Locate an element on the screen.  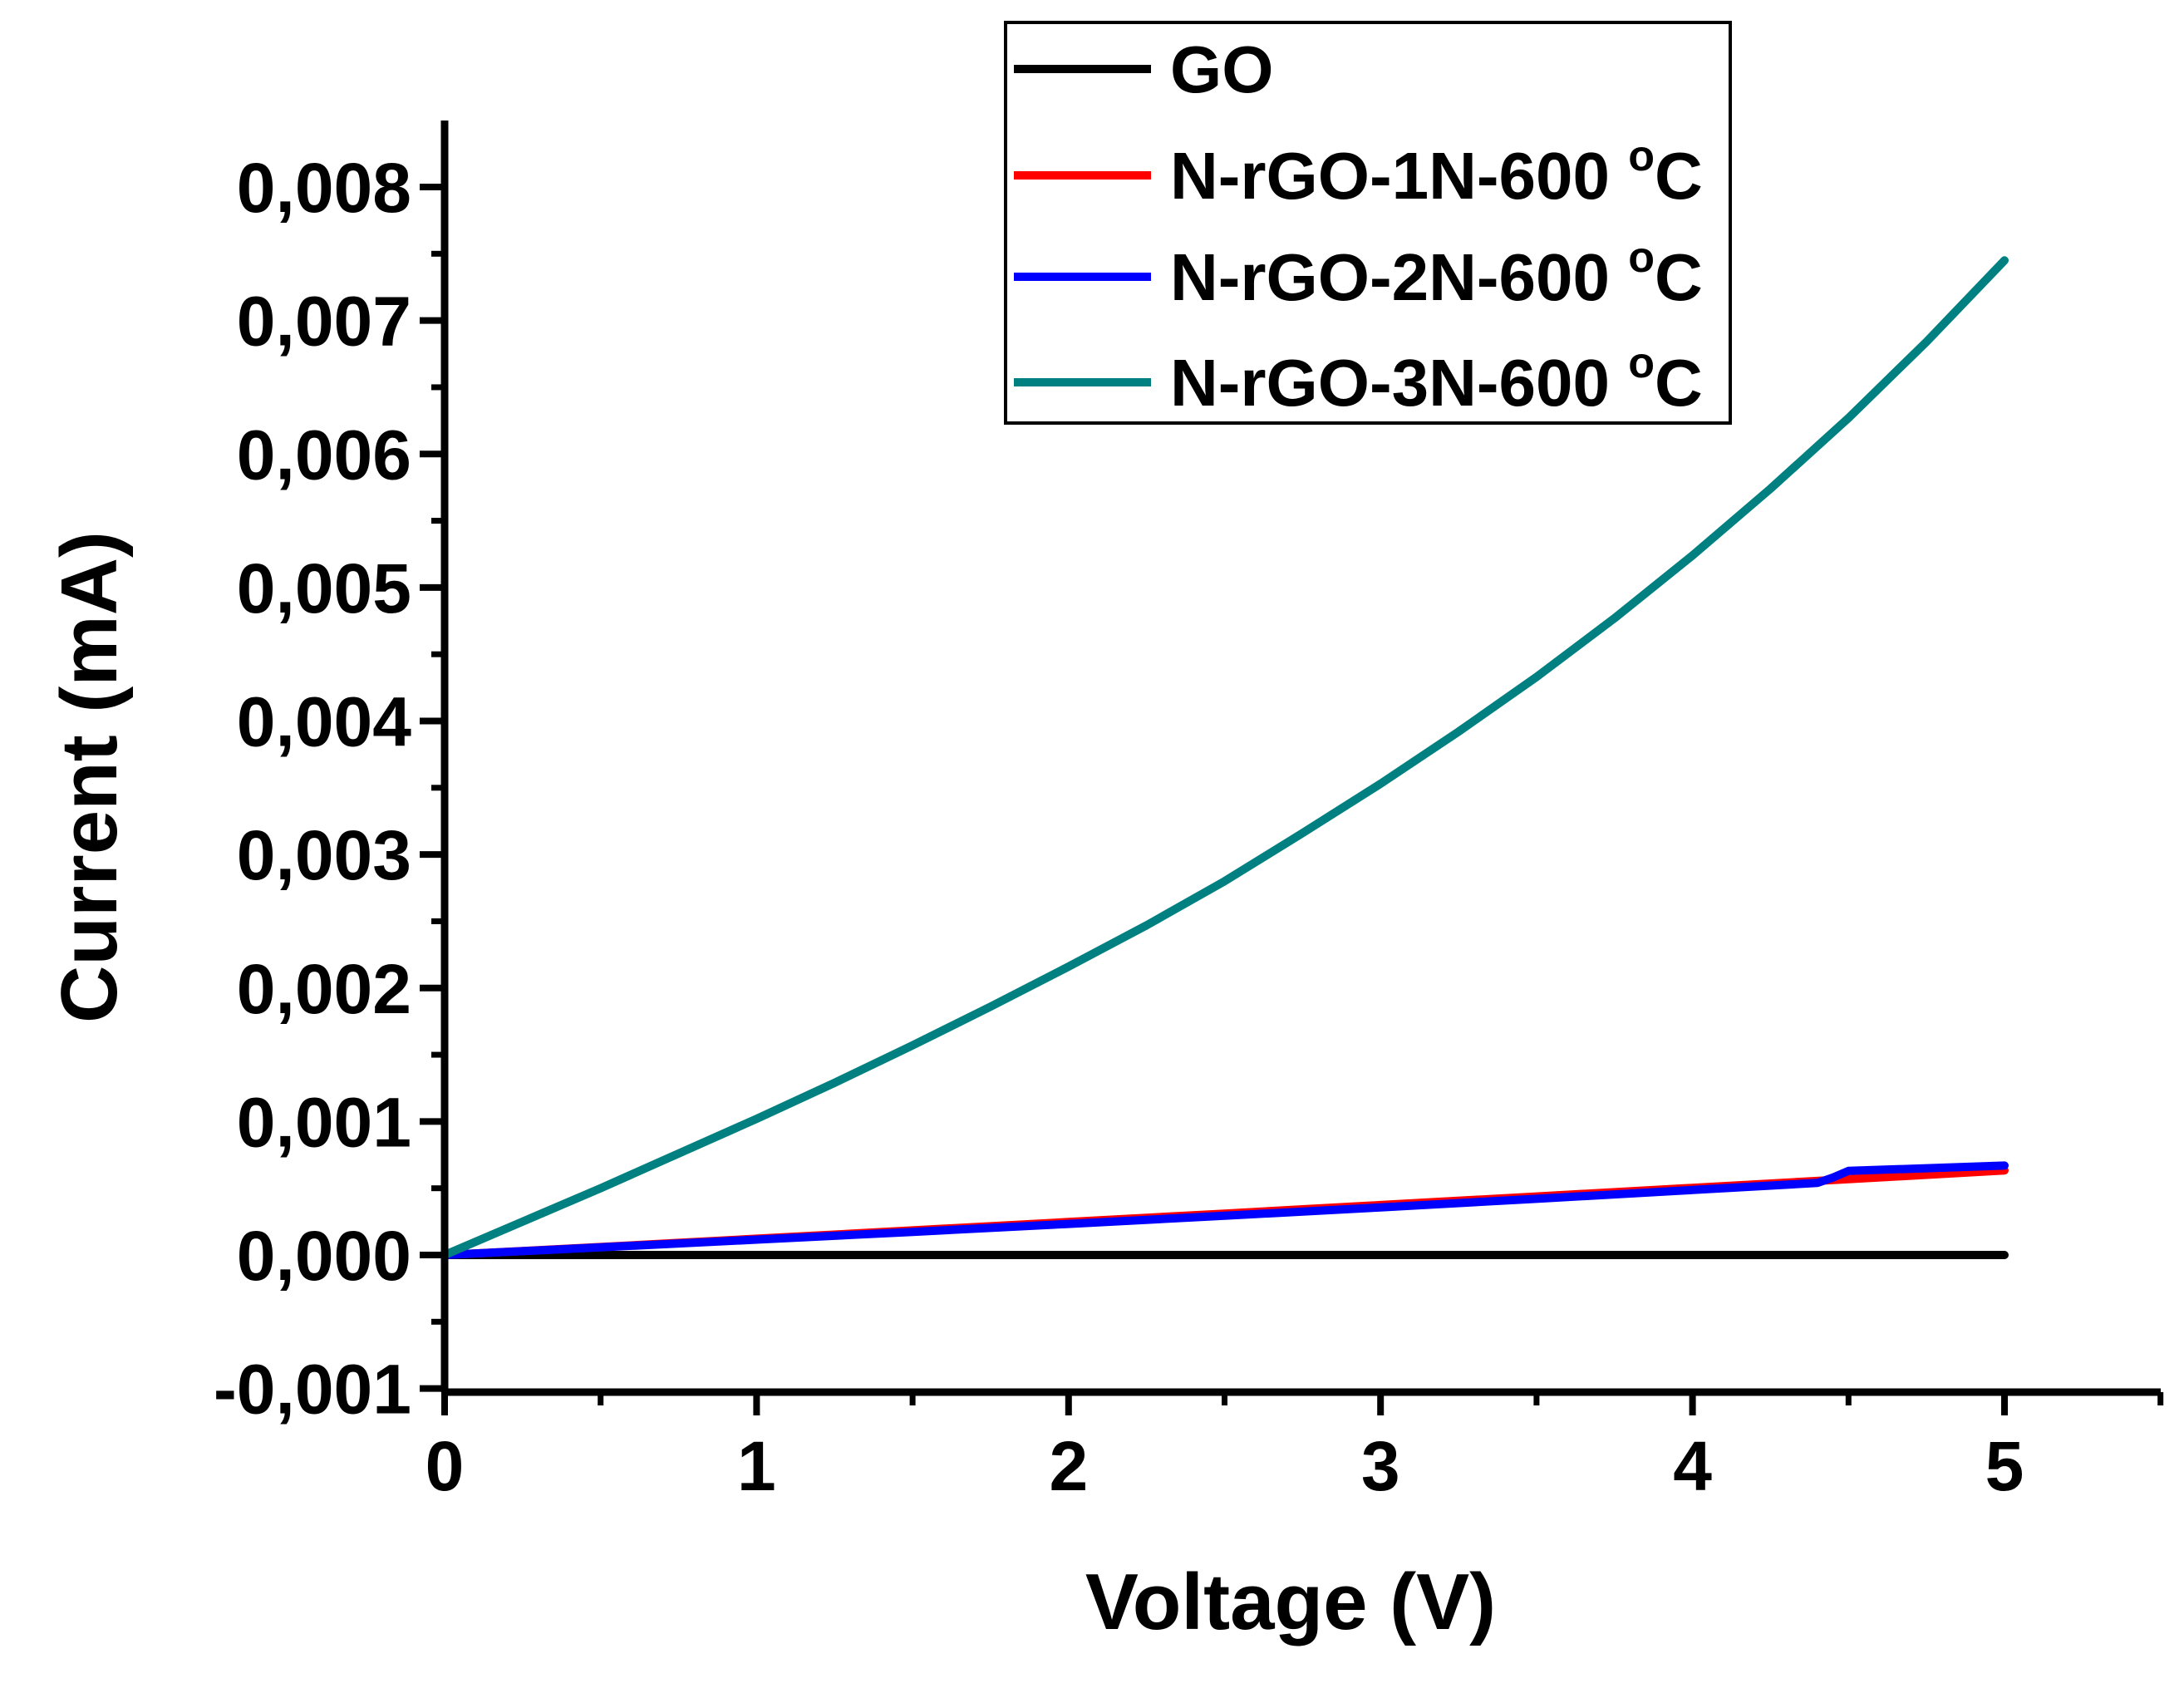
x-tick-label: 5 is located at coordinates (2004, 1466).